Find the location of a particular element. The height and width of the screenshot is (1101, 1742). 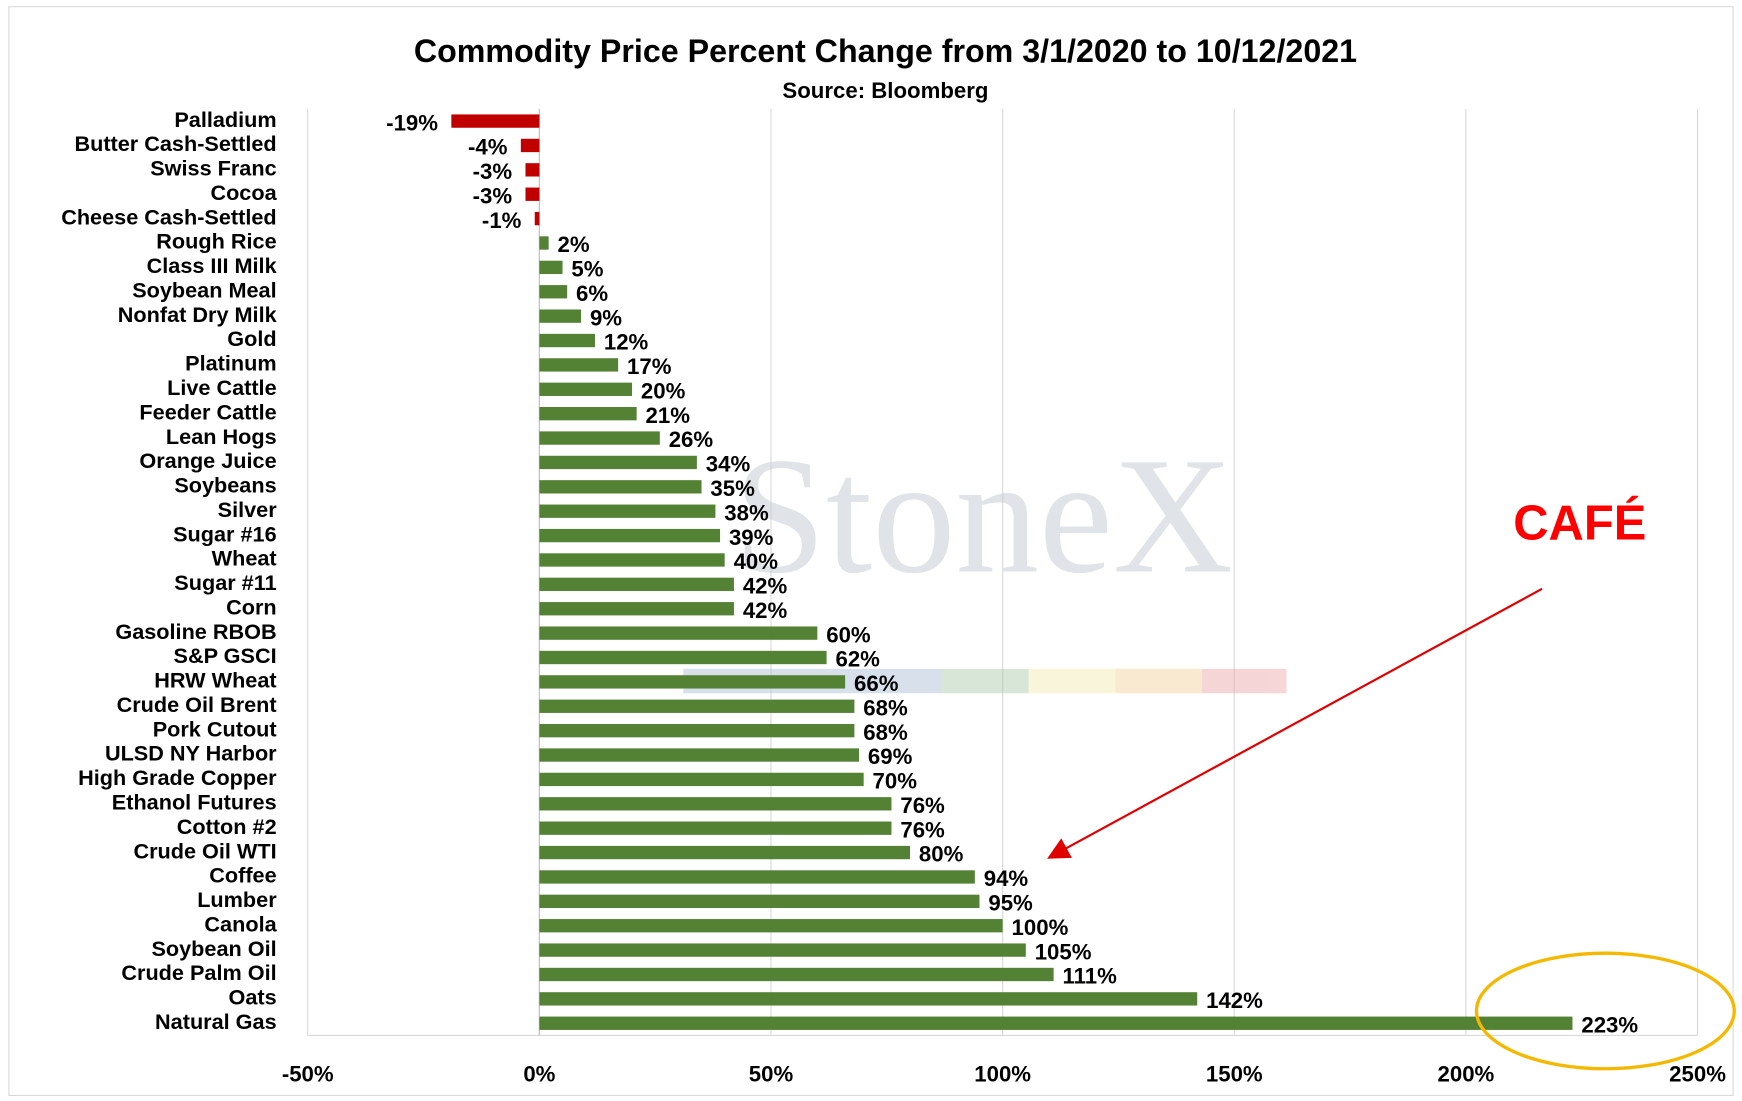

value-label: 66% is located at coordinates (876, 683).